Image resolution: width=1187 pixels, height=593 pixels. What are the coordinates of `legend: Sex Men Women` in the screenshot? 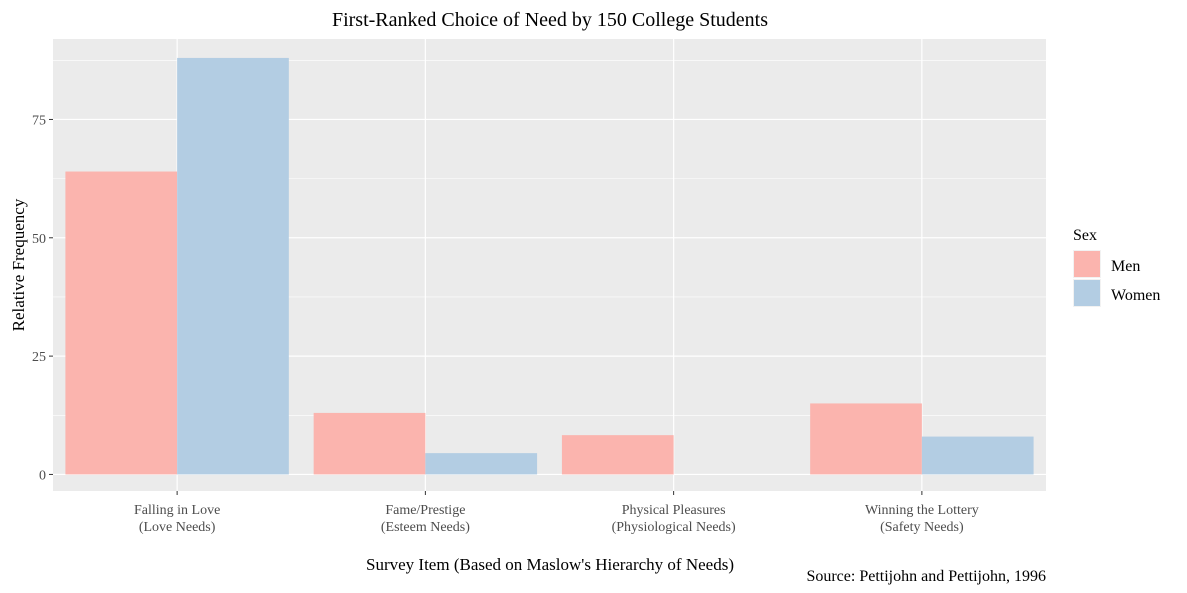 It's located at (1116, 267).